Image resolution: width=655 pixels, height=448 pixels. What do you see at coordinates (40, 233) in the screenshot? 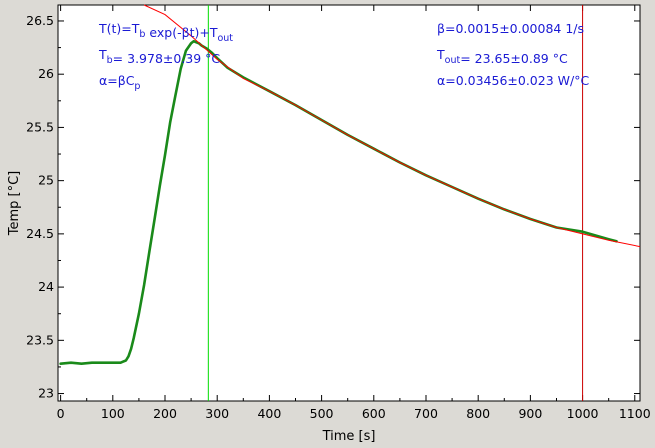
I see `y-tick-label: 24.5` at bounding box center [40, 233].